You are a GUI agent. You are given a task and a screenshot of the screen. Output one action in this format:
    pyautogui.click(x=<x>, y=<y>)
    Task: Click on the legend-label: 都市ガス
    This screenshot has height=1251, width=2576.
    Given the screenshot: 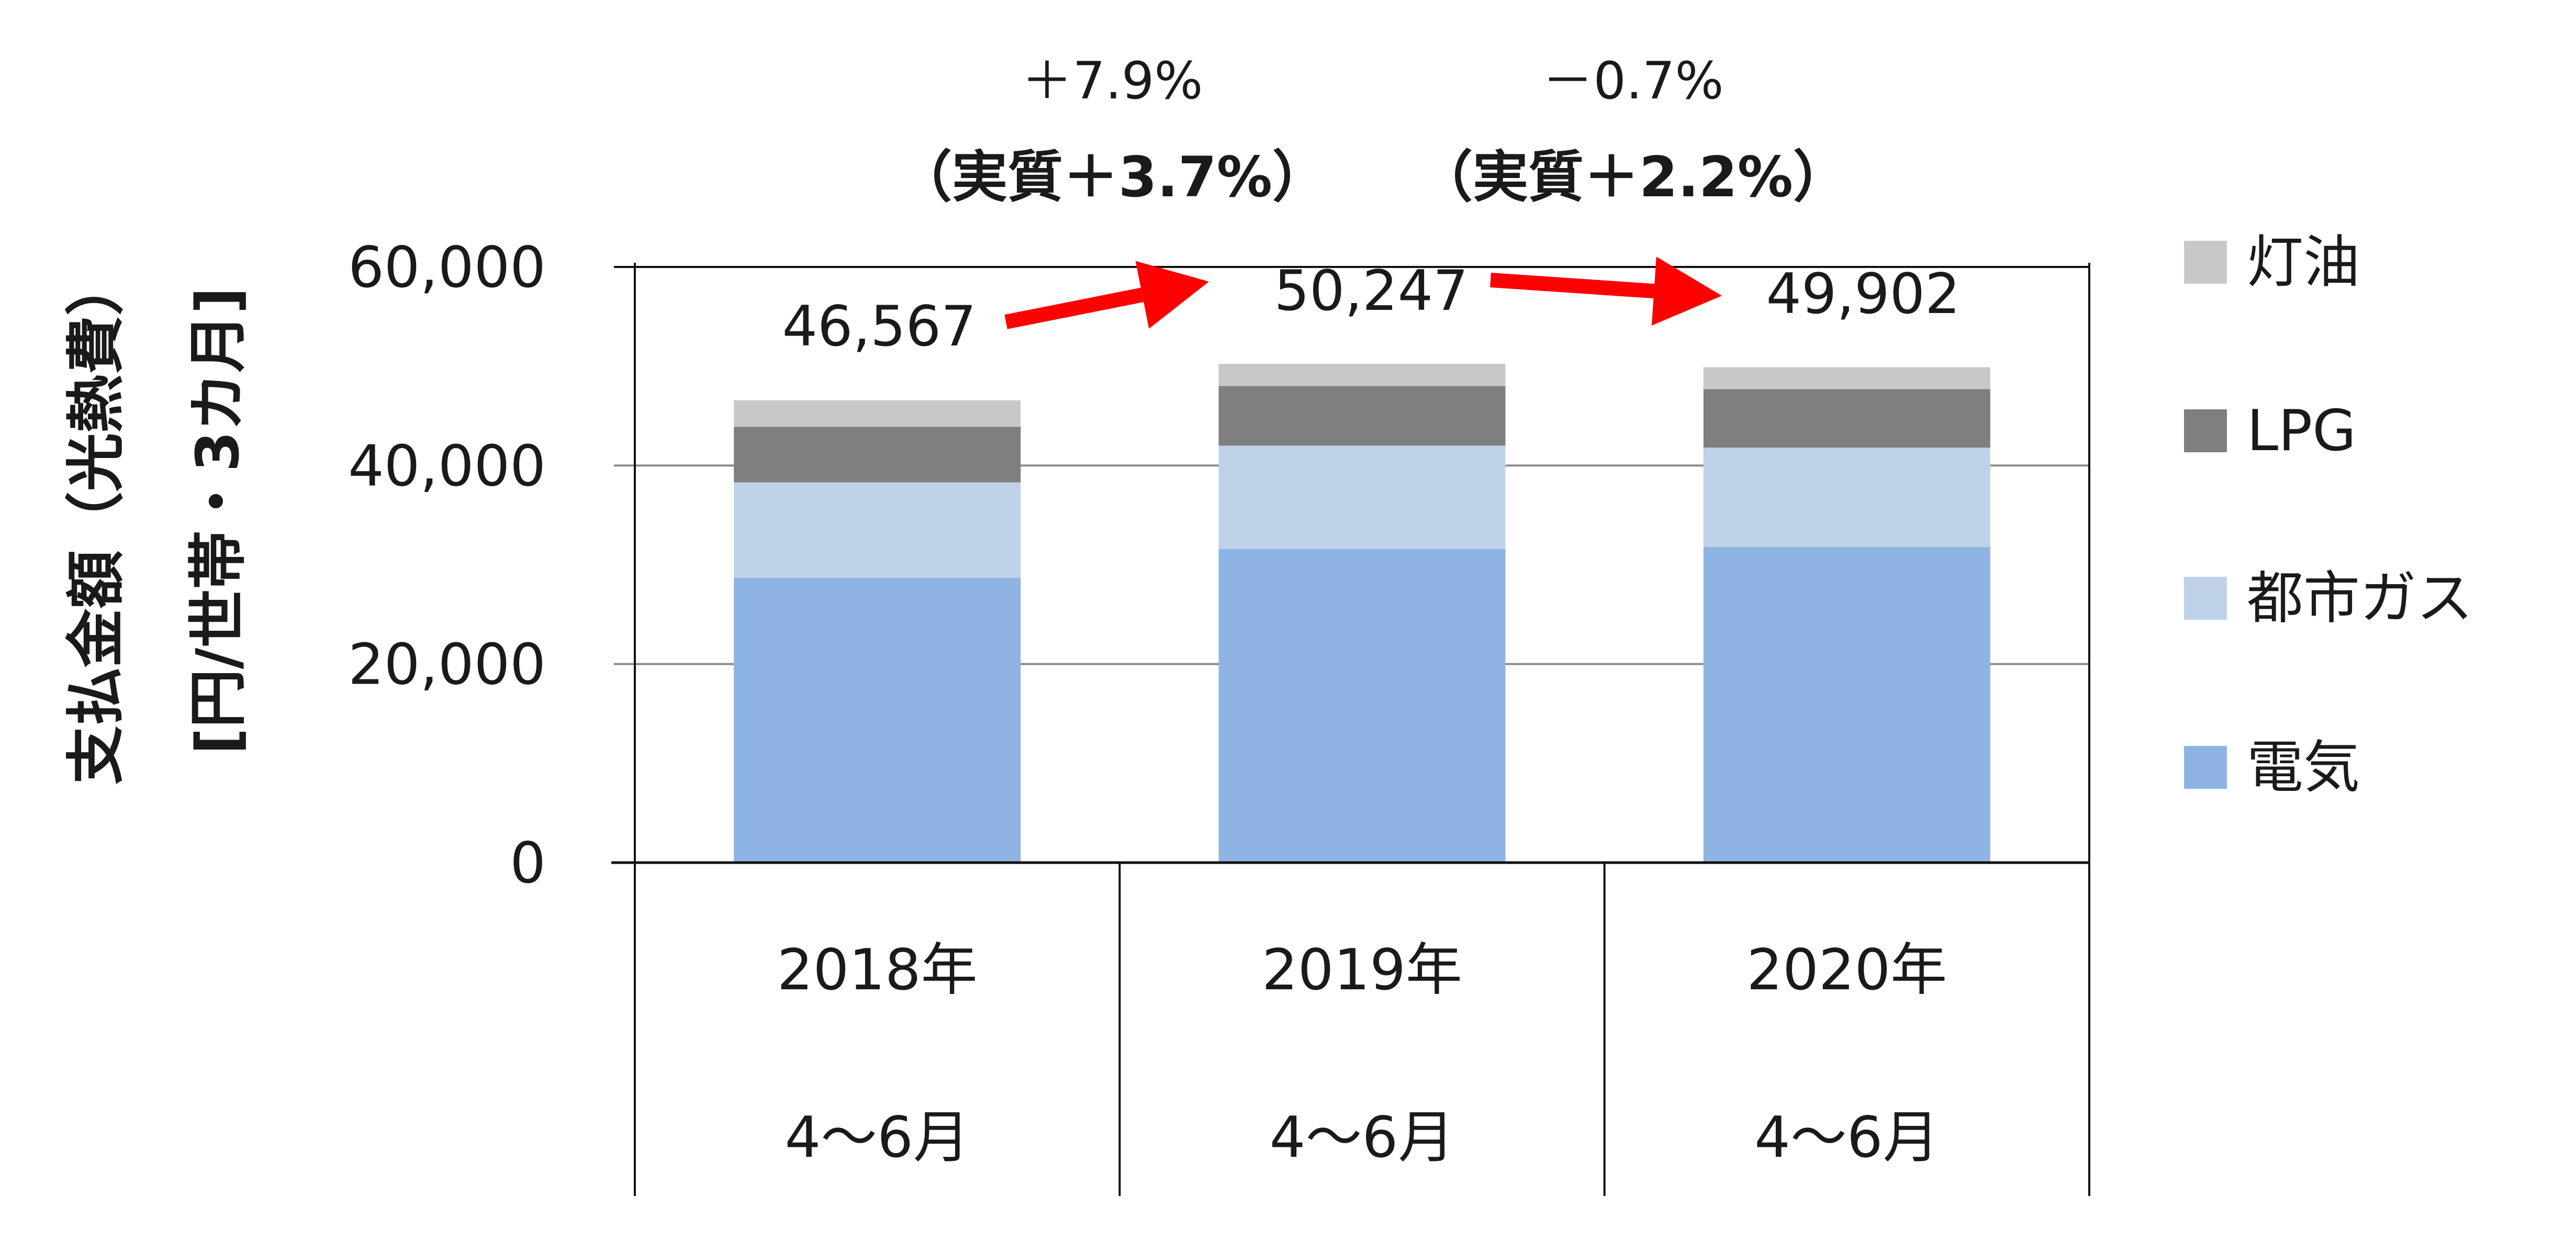 What is the action you would take?
    pyautogui.click(x=2360, y=599)
    